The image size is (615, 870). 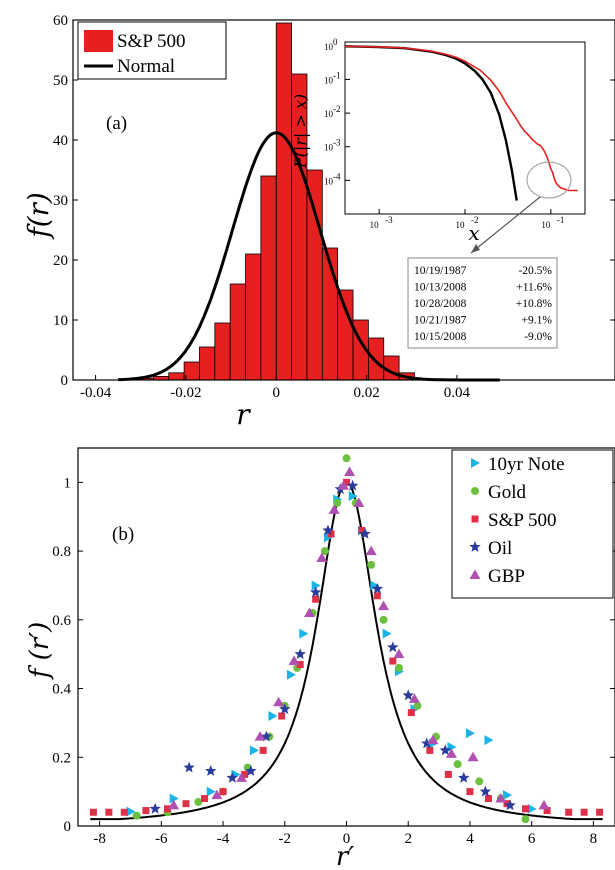 What do you see at coordinates (475, 463) in the screenshot?
I see `legend-marker-10yr-note` at bounding box center [475, 463].